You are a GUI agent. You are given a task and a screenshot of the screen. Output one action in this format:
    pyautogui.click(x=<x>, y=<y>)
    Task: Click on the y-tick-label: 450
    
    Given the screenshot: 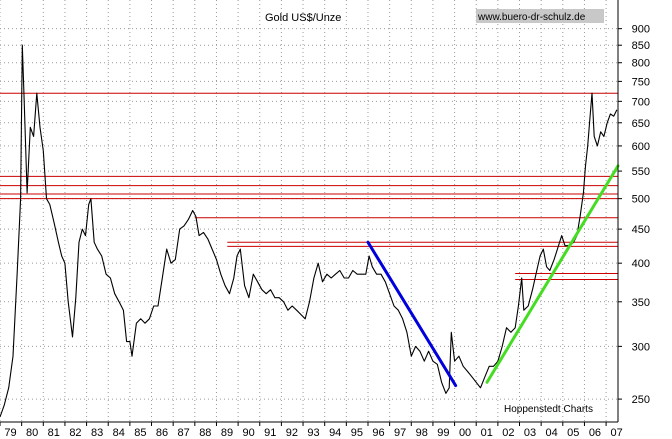 What is the action you would take?
    pyautogui.click(x=641, y=230)
    